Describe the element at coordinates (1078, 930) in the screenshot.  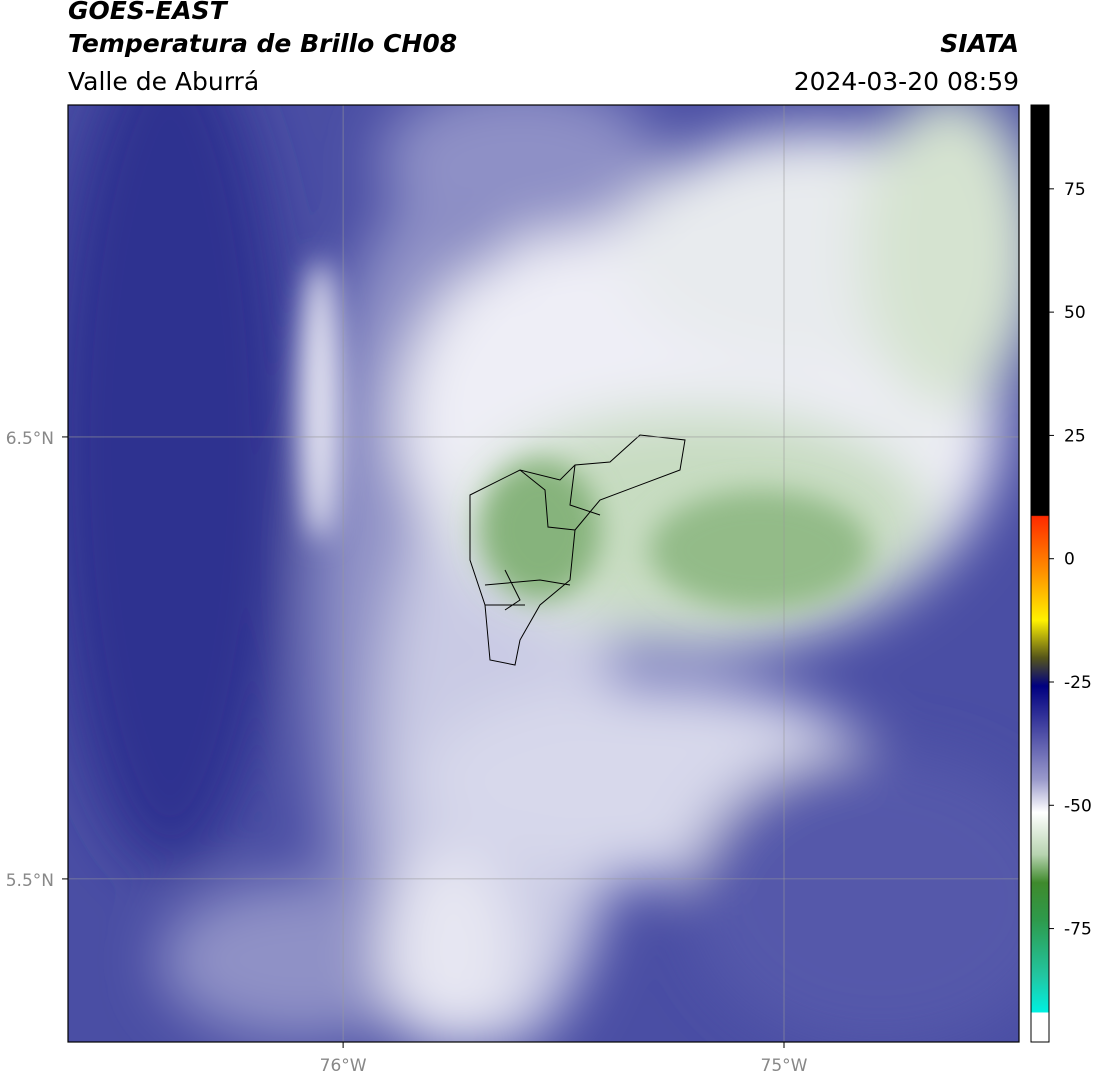
I see `colorbar-tick-label: -75` at that location.